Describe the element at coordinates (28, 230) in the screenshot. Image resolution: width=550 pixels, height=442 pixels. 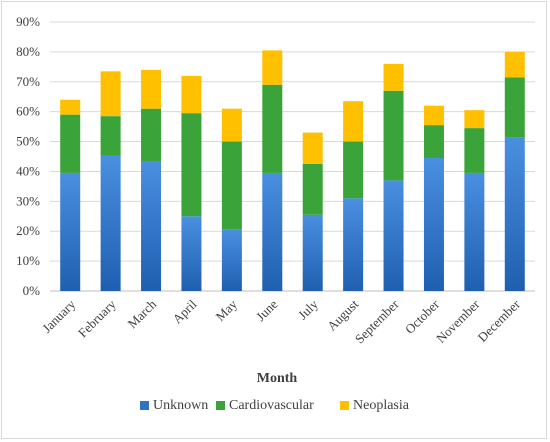
I see `y-tick-label: 20%` at that location.